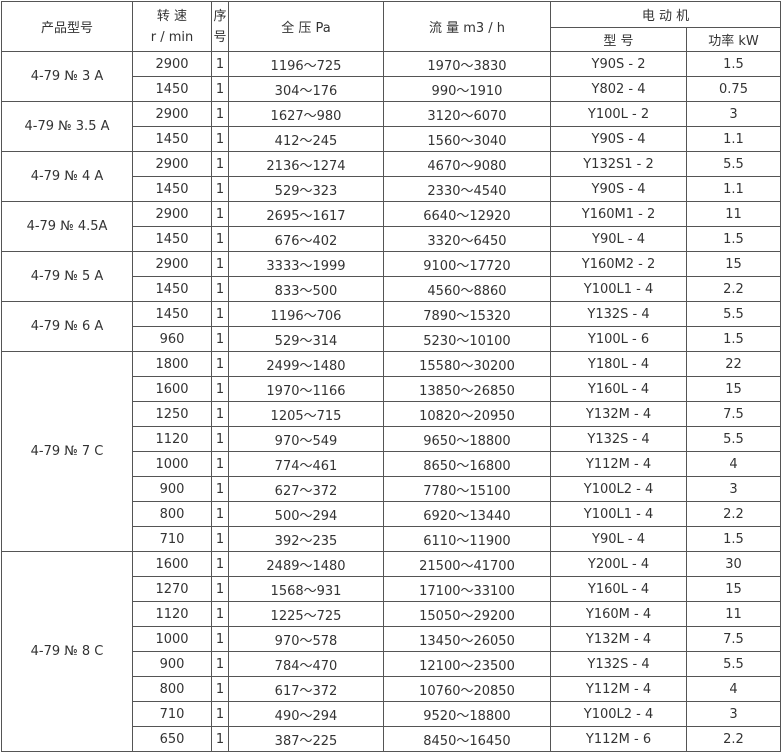 This screenshot has width=783, height=752. Describe the element at coordinates (172, 16) in the screenshot. I see `header-speed-label: 转 速` at that location.